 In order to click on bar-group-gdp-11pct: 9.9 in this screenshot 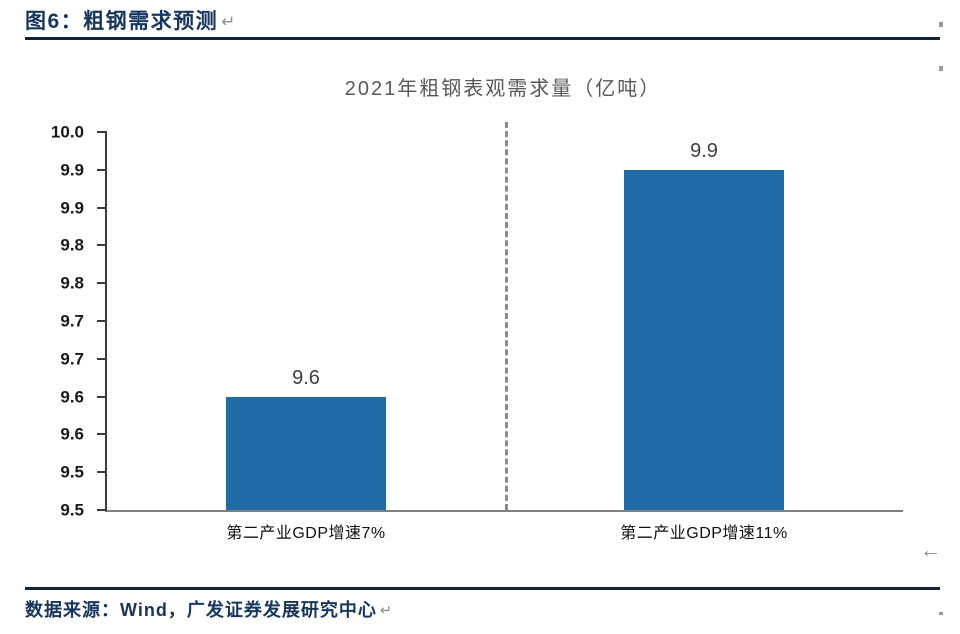, I will do `click(704, 325)`.